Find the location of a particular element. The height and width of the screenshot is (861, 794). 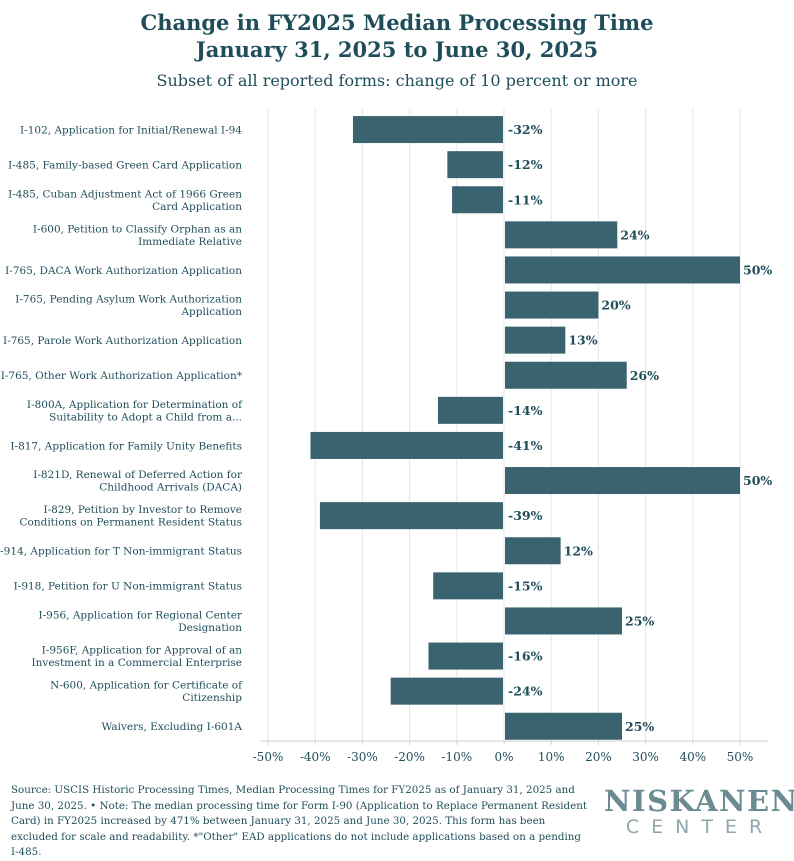

value-label: -16% is located at coordinates (525, 656).